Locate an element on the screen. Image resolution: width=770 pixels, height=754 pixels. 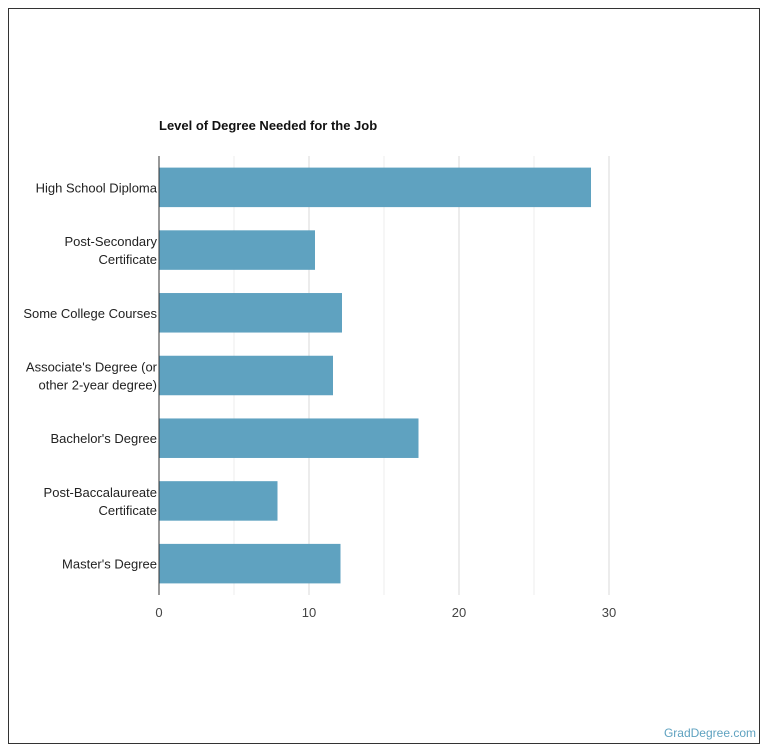
category-label-2: Some College Courses is located at coordinates (90, 313).